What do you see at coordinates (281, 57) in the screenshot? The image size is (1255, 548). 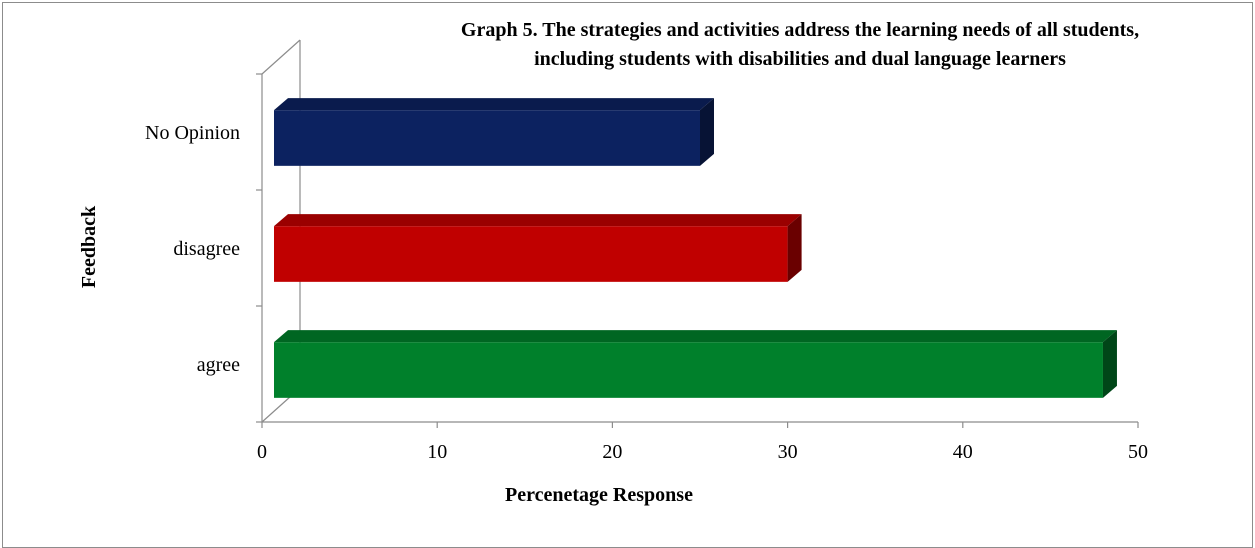 I see `depth-edge-top` at bounding box center [281, 57].